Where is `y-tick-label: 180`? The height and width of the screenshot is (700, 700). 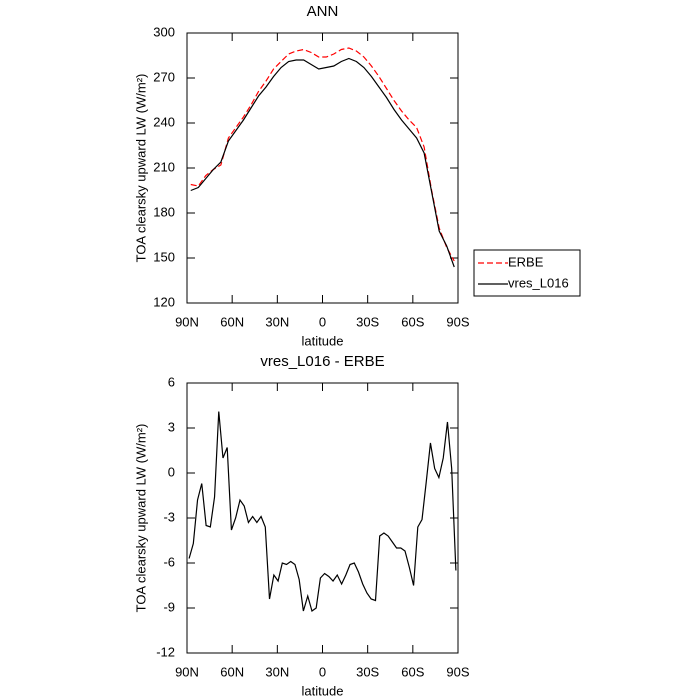
y-tick-label: 180 is located at coordinates (164, 211).